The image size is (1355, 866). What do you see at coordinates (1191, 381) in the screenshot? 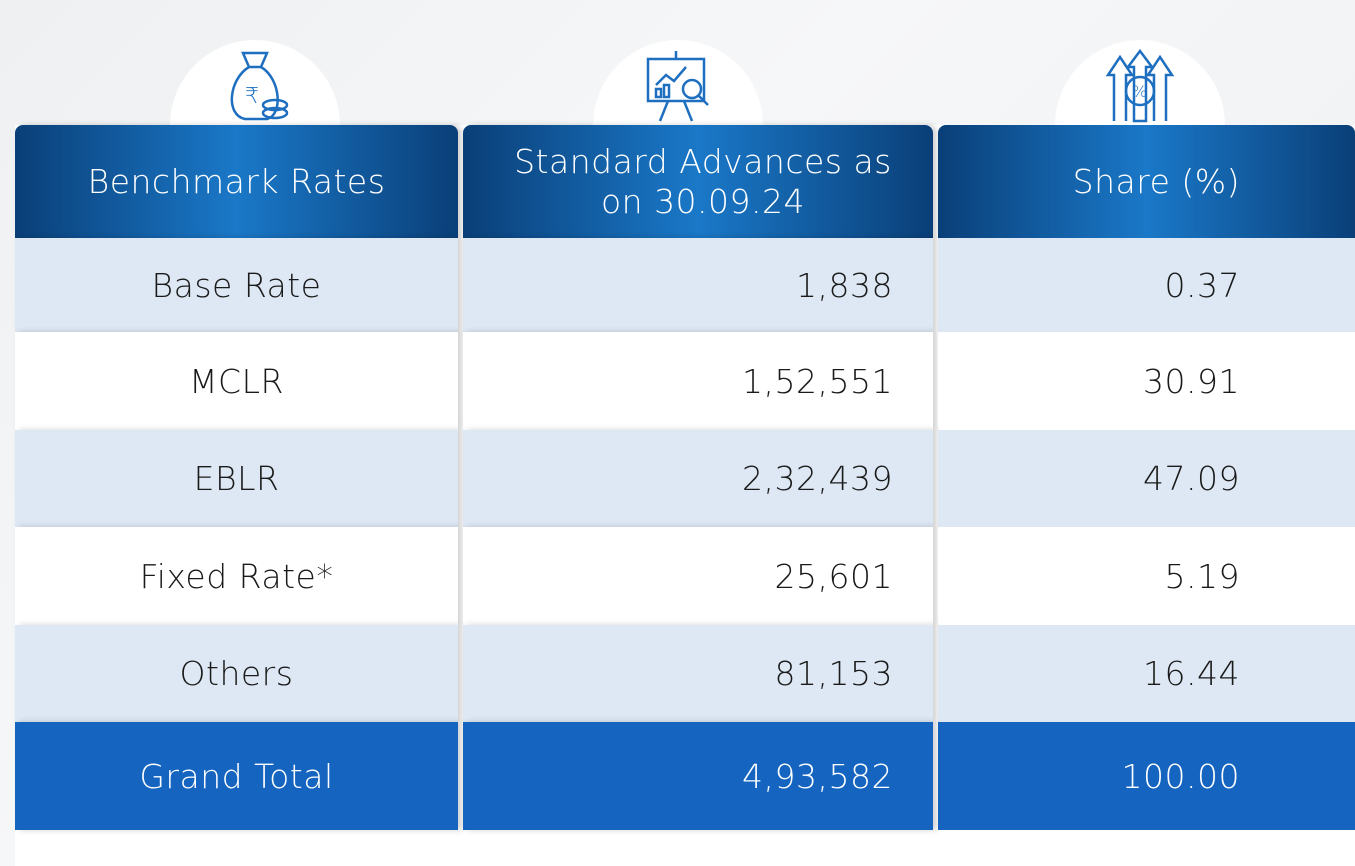
I see `cell-text: 30.91` at bounding box center [1191, 381].